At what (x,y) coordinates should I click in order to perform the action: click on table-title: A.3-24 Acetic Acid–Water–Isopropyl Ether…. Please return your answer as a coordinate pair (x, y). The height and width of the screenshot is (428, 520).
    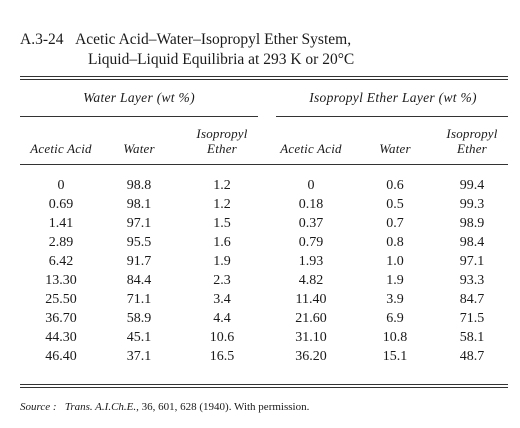
    Looking at the image, I should click on (187, 50).